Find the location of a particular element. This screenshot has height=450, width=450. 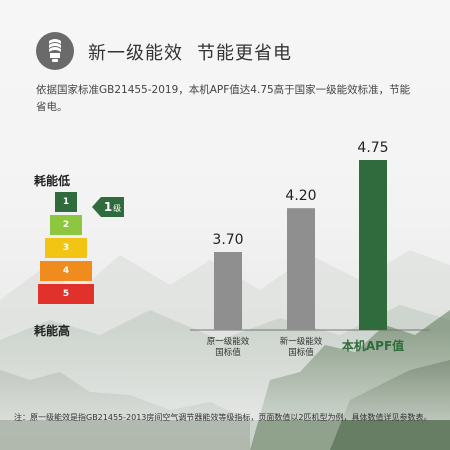

energy-level-5-label: 5 is located at coordinates (66, 294).